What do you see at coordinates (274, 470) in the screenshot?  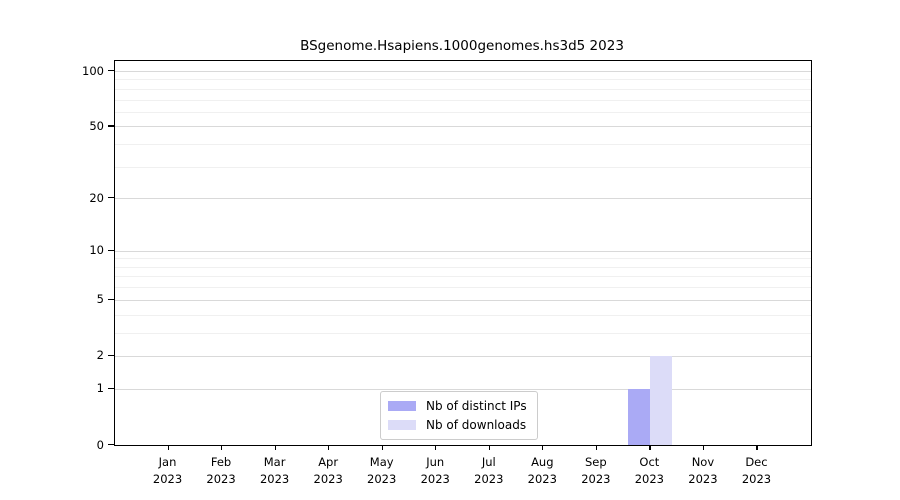 I see `x-tick-label-mar: Mar 2023` at bounding box center [274, 470].